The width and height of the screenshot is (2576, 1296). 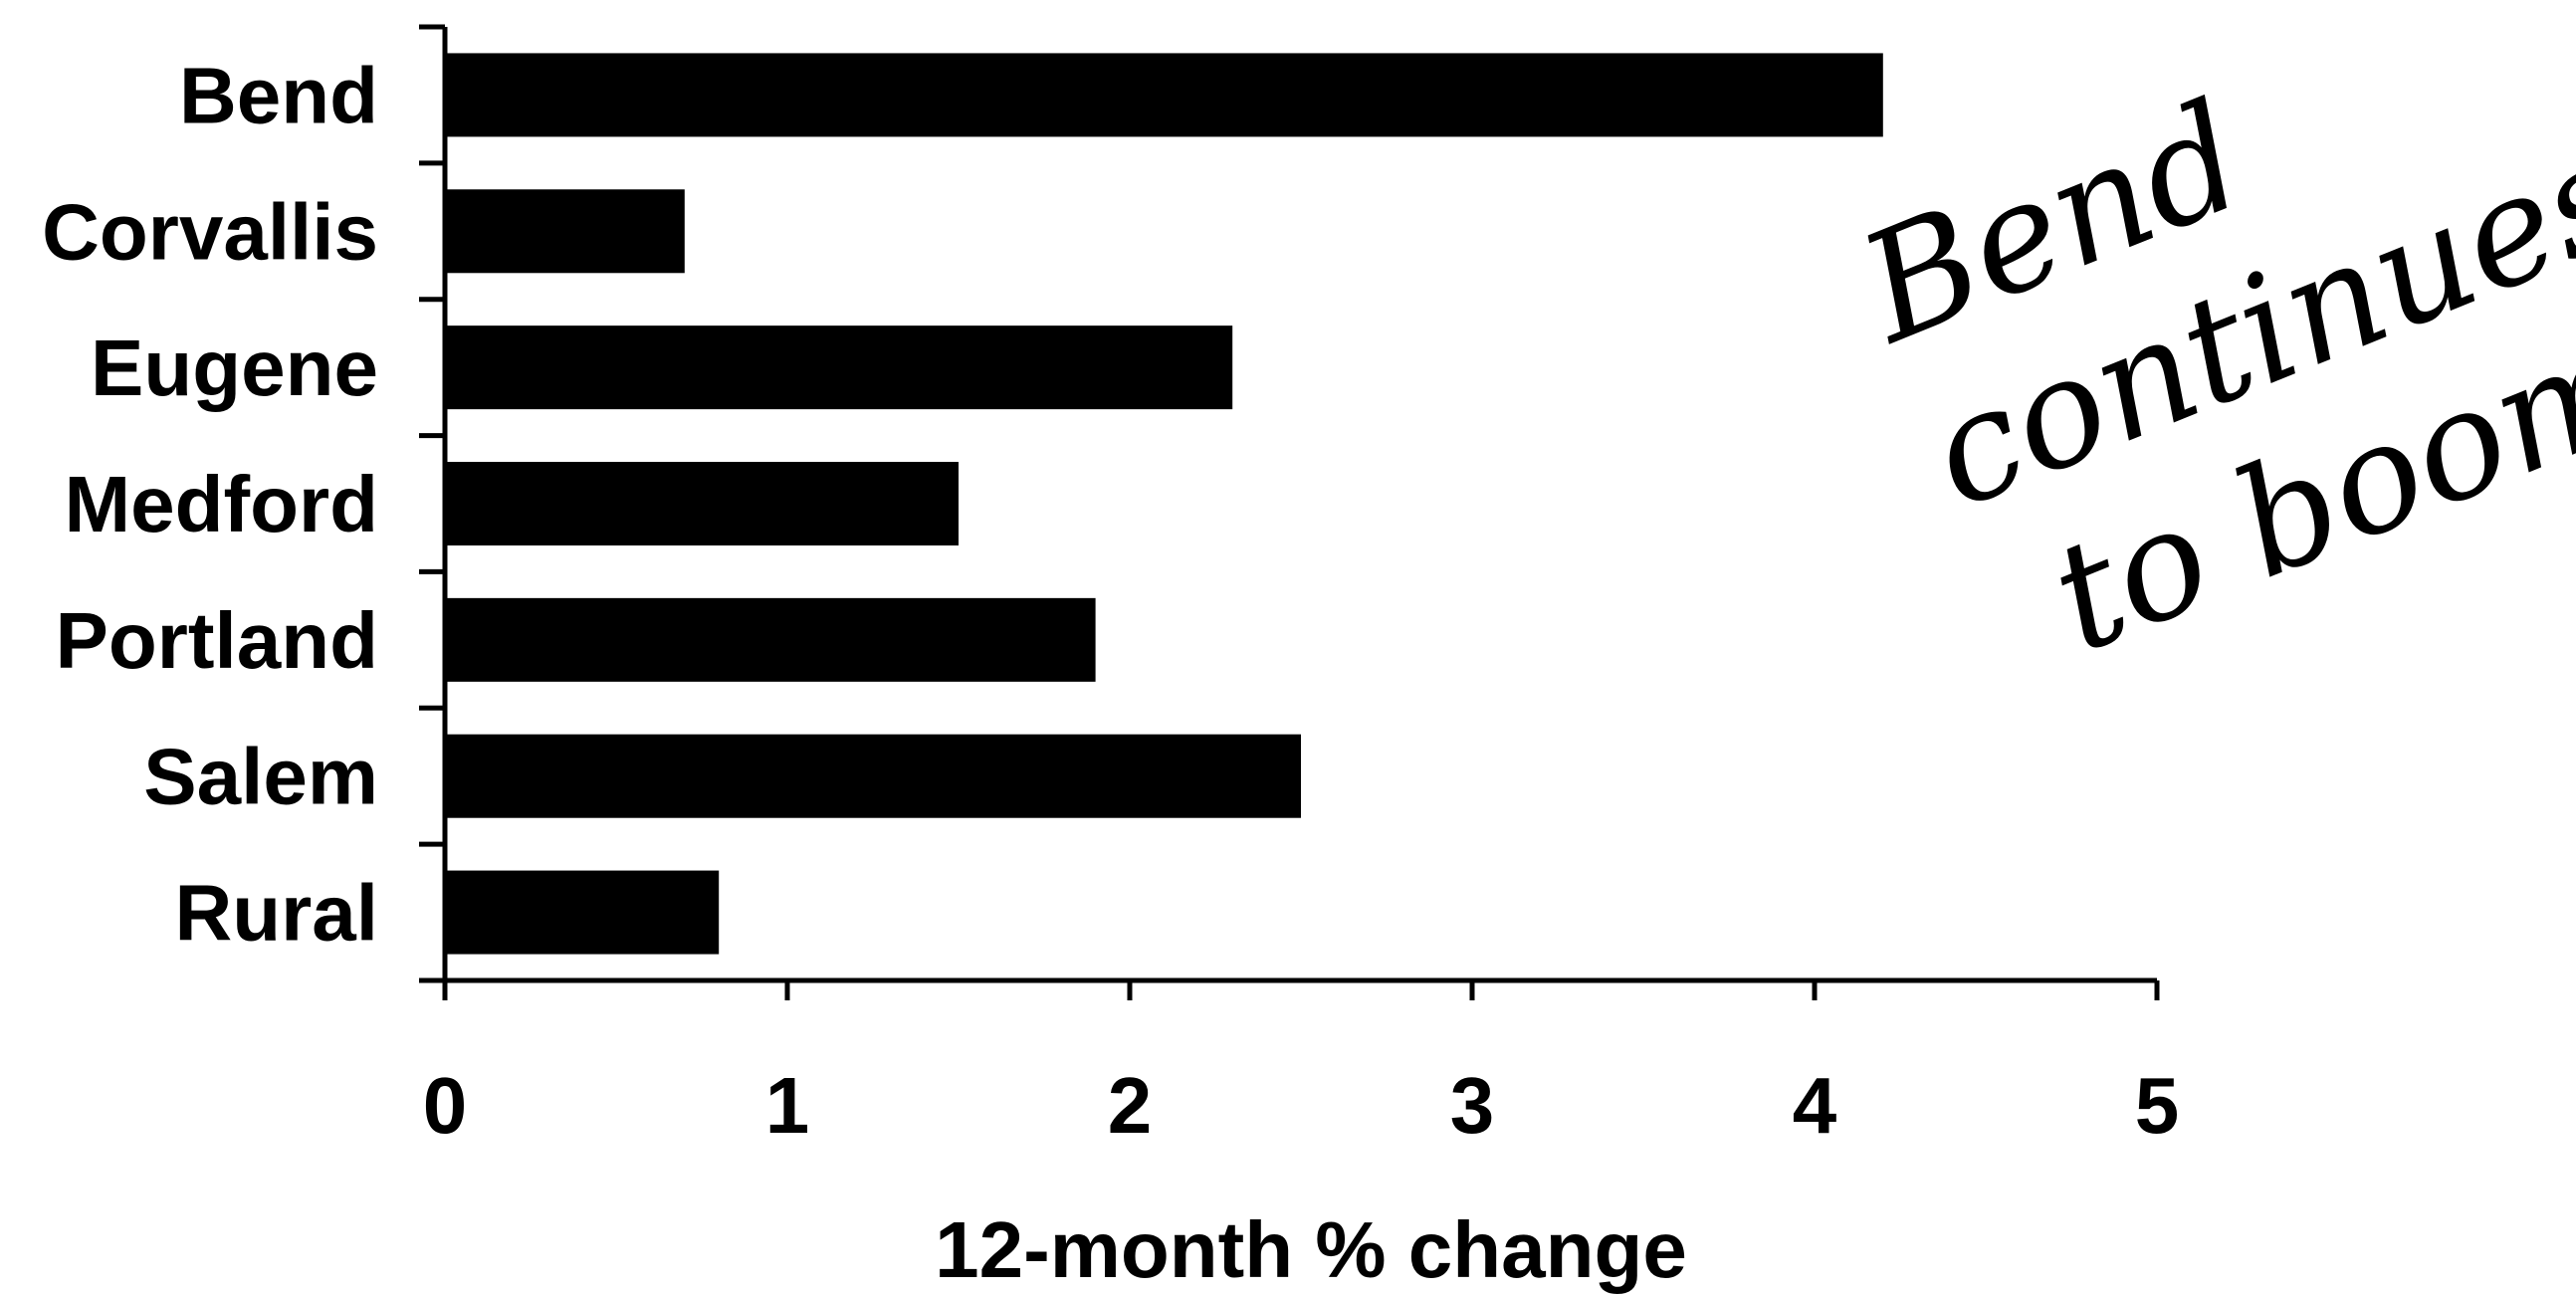 What do you see at coordinates (1163, 95) in the screenshot?
I see `bar-bend` at bounding box center [1163, 95].